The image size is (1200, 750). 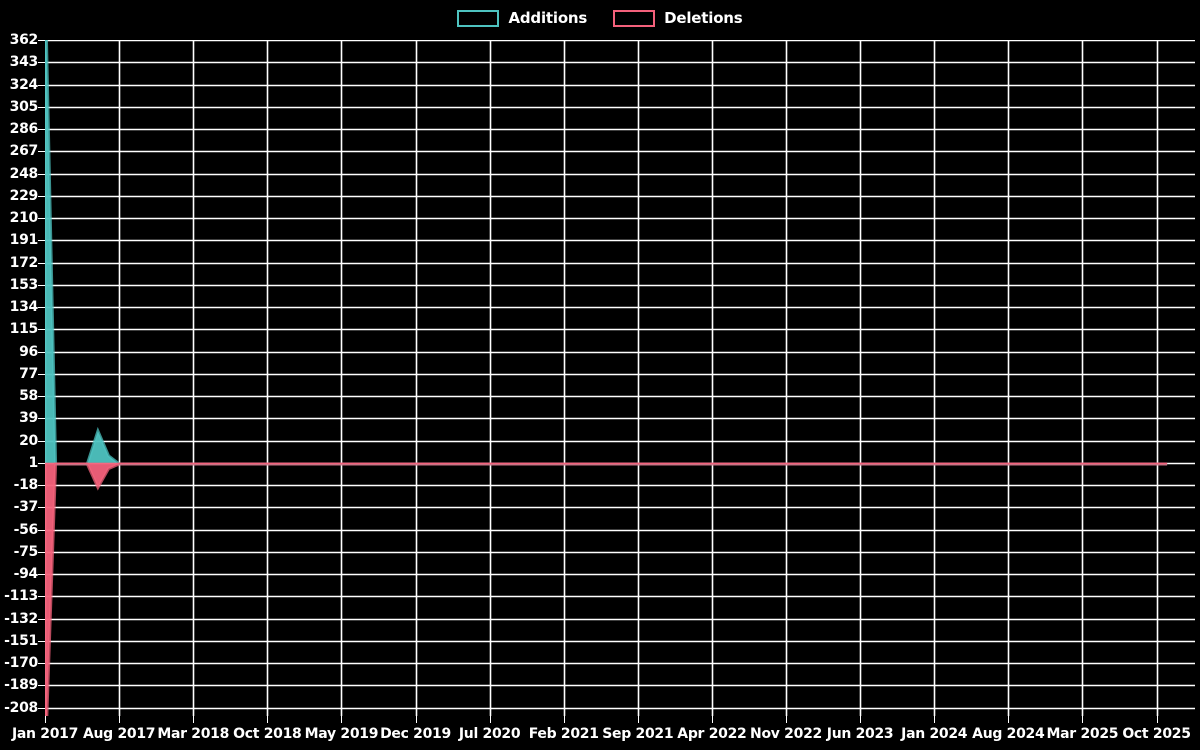 What do you see at coordinates (24, 62) in the screenshot?
I see `y-tick-label: 343` at bounding box center [24, 62].